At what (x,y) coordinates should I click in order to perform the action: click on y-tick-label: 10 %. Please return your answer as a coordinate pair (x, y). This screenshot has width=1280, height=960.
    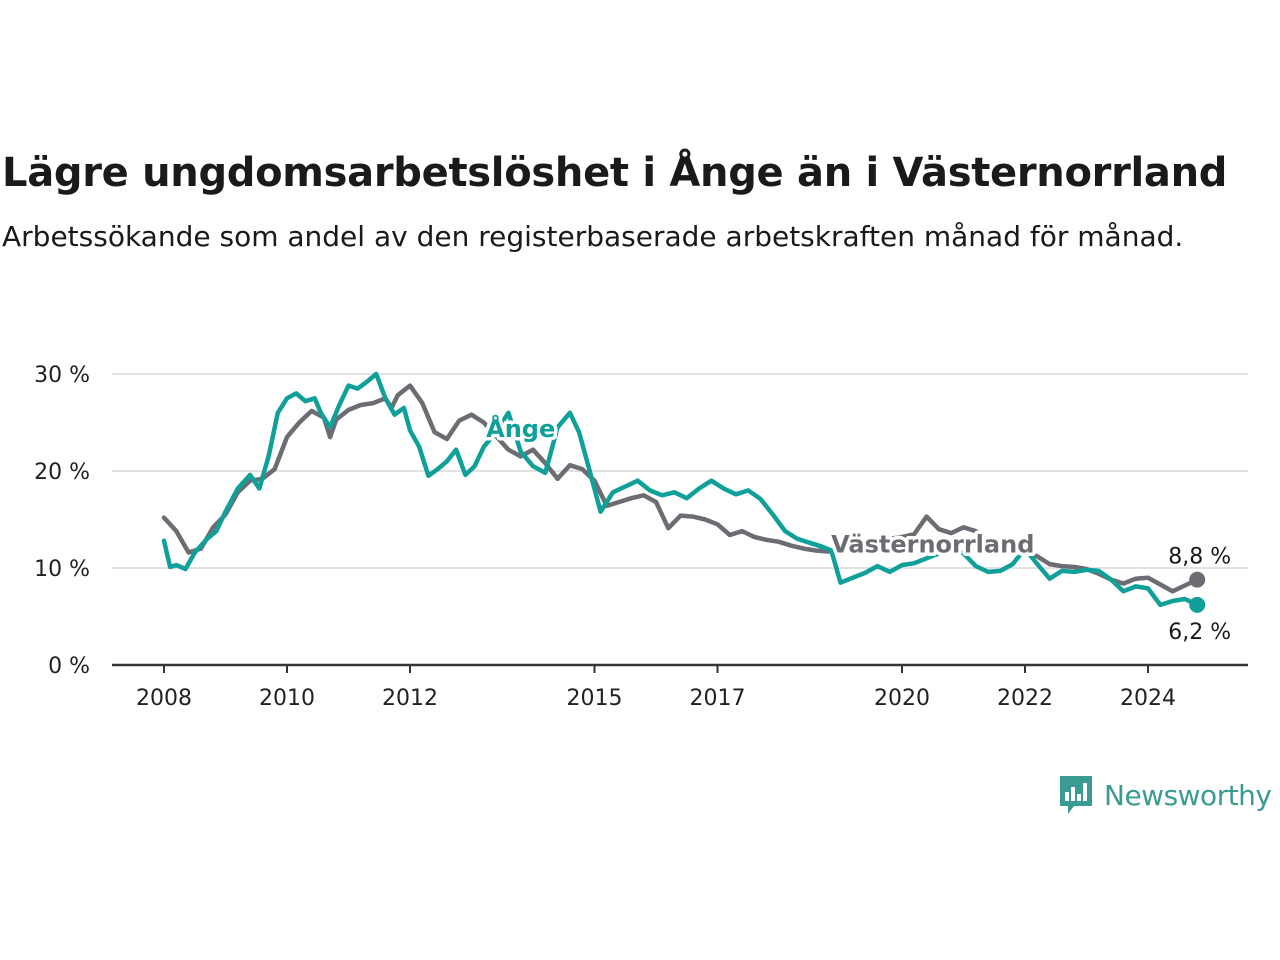
    Looking at the image, I should click on (62, 569).